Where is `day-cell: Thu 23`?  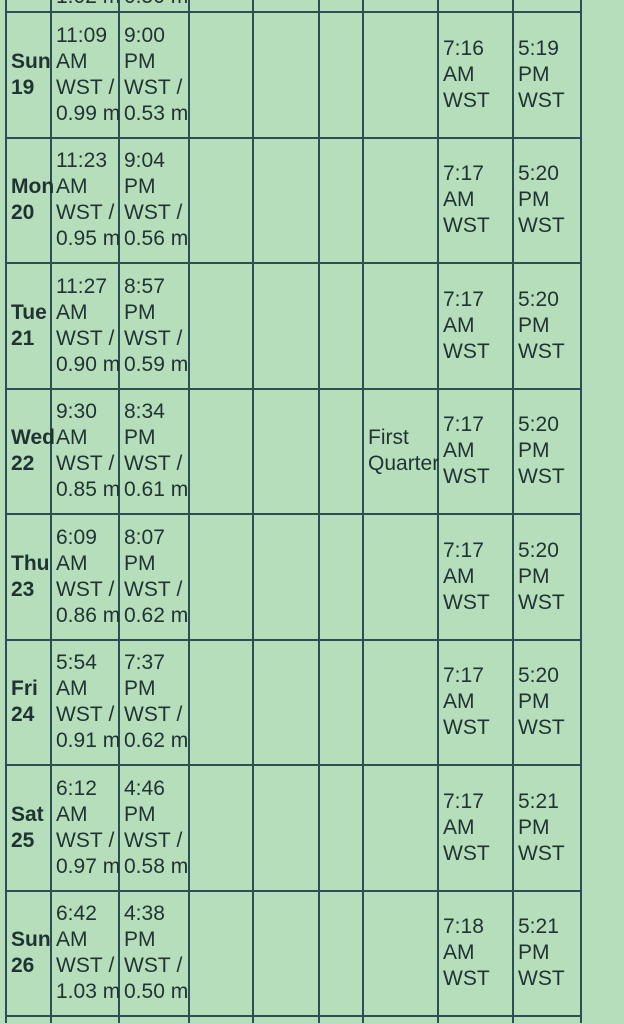
day-cell: Thu 23 is located at coordinates (28, 577).